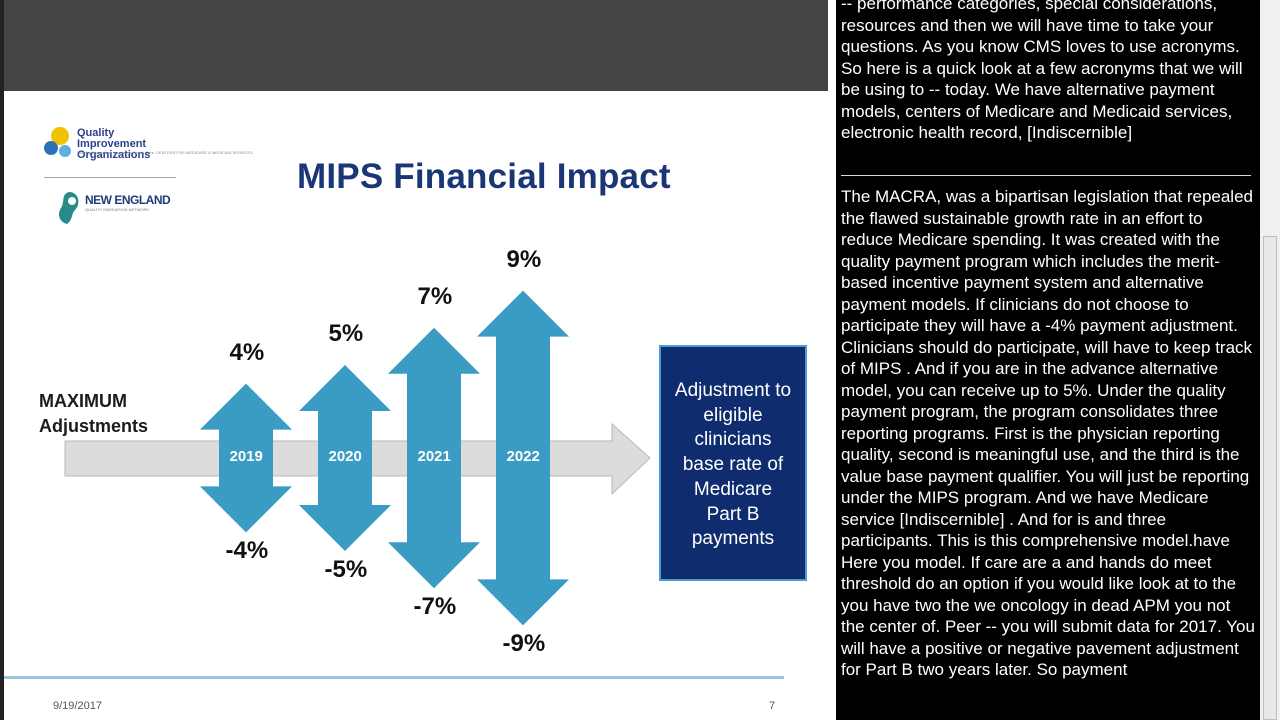 This screenshot has width=1280, height=720. I want to click on year-label: 2022, so click(523, 456).